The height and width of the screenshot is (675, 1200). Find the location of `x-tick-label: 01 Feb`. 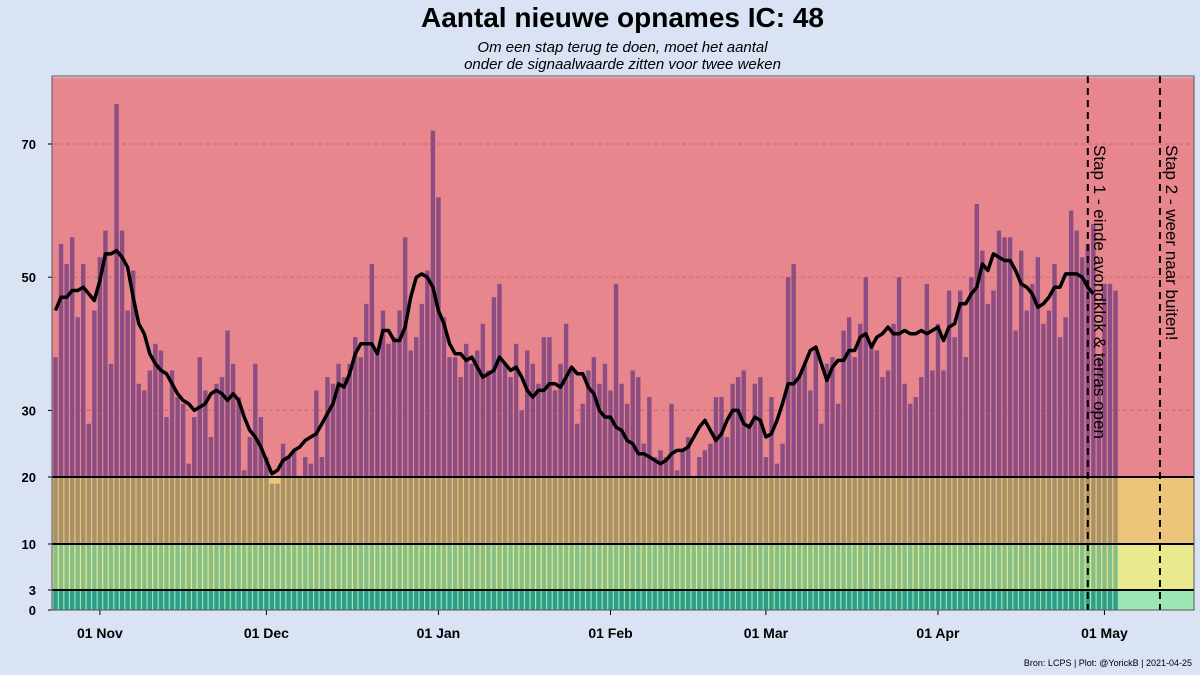

x-tick-label: 01 Feb is located at coordinates (610, 633).